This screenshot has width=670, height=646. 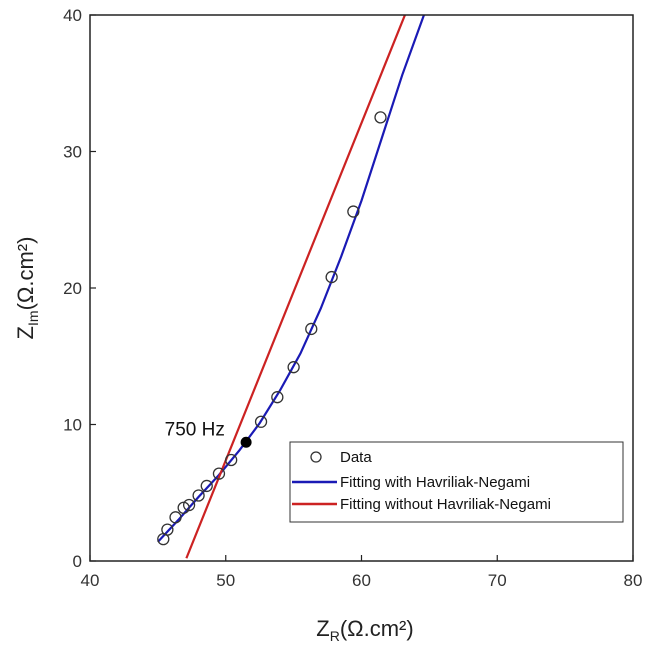 I want to click on x-tick-label-2: 60, so click(x=361, y=580).